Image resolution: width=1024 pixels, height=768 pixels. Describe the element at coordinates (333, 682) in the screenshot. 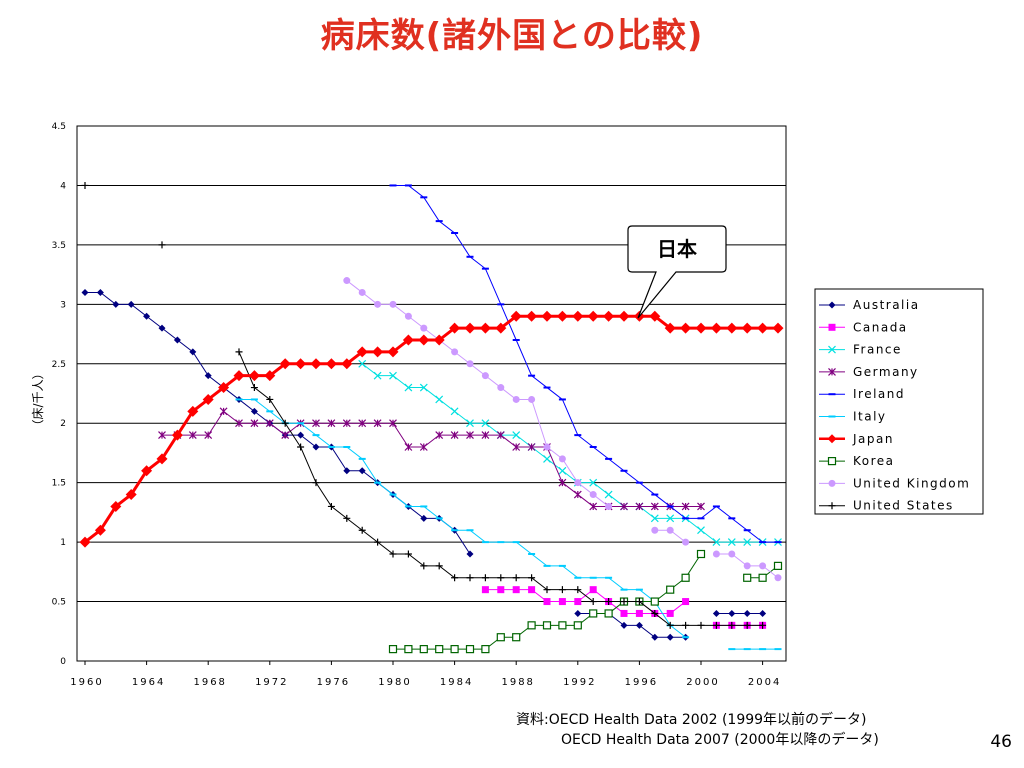

I see `x-tick-label: 1976` at that location.